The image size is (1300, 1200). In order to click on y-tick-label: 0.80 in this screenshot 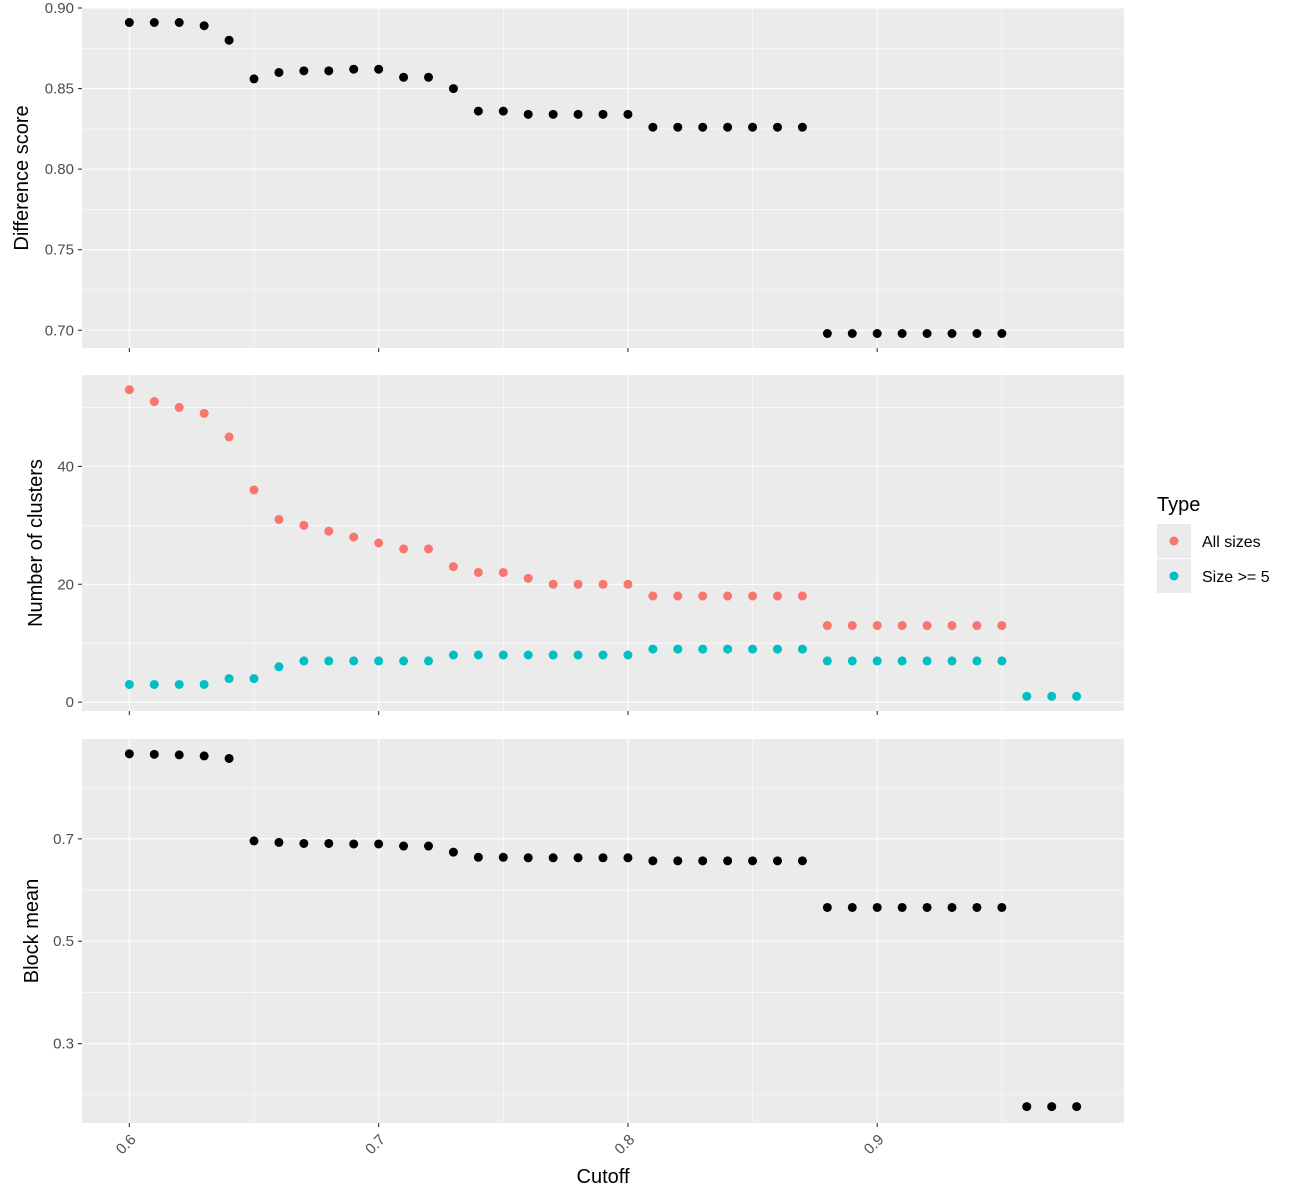, I will do `click(59, 169)`.